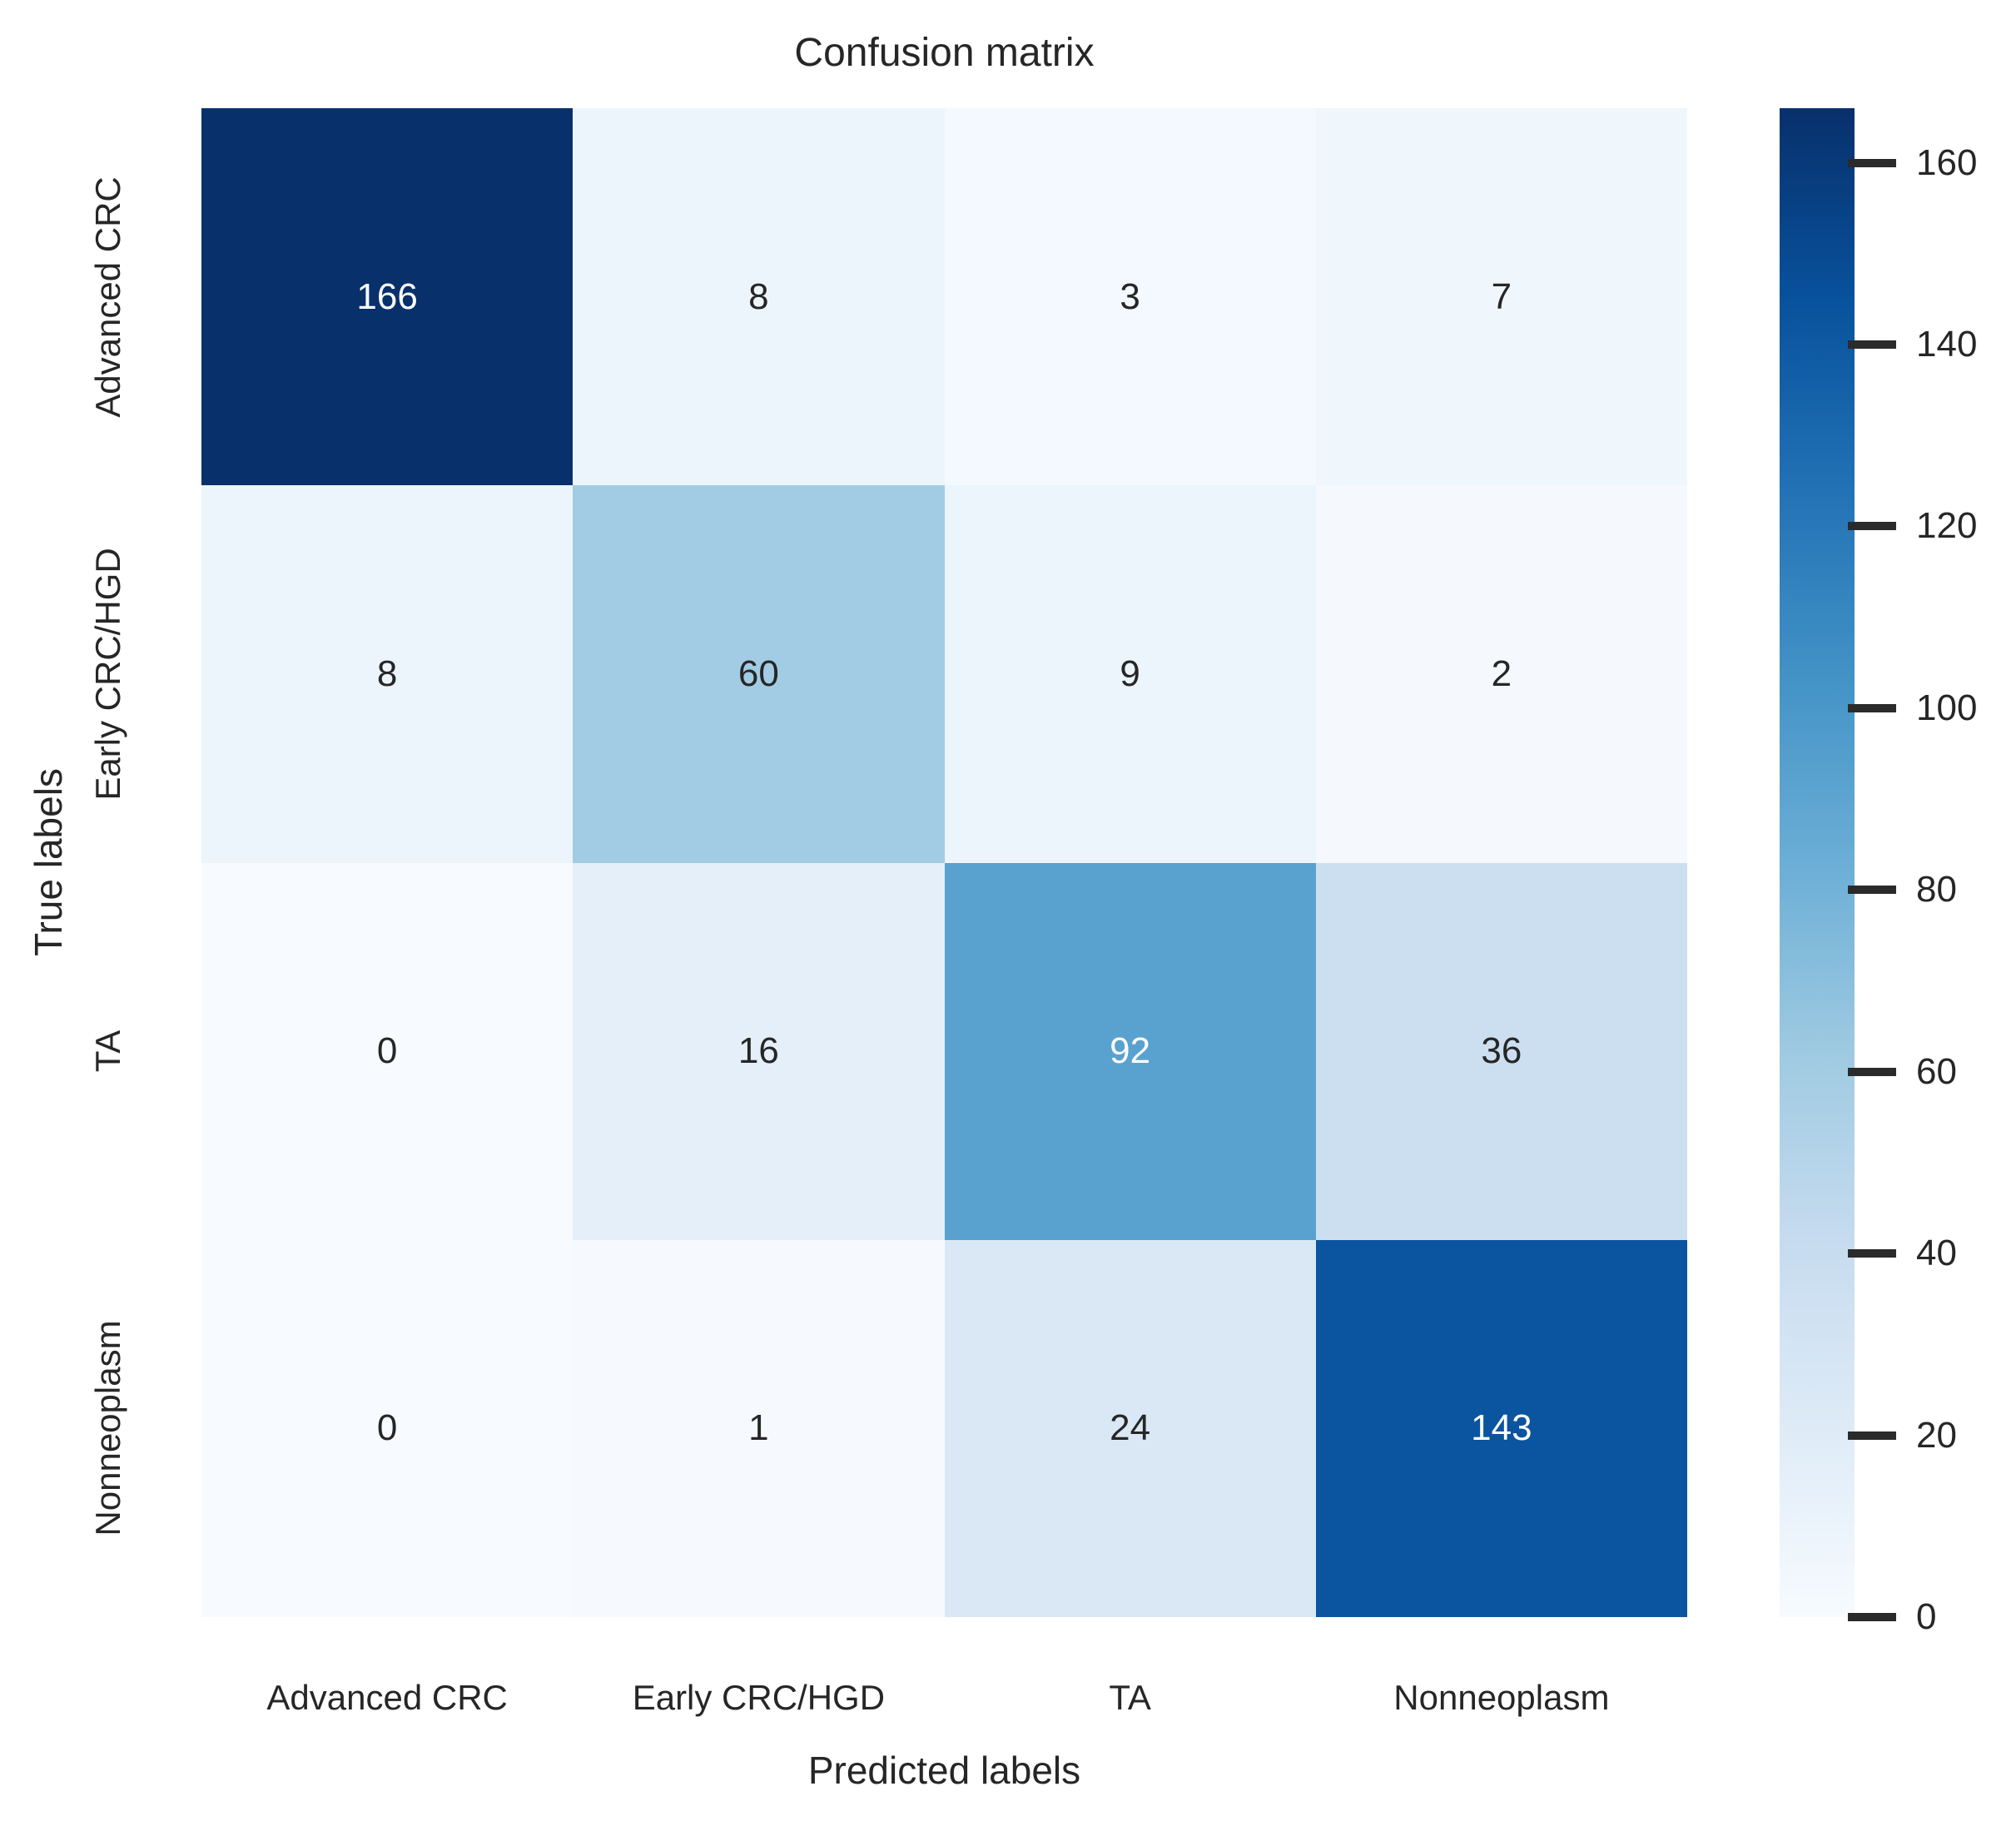  I want to click on cell-value: 16, so click(758, 1051).